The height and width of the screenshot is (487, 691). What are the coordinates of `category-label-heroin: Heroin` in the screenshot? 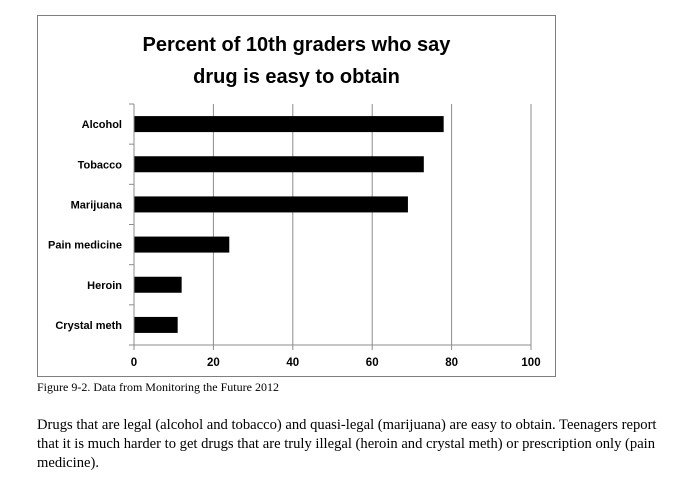 It's located at (104, 286).